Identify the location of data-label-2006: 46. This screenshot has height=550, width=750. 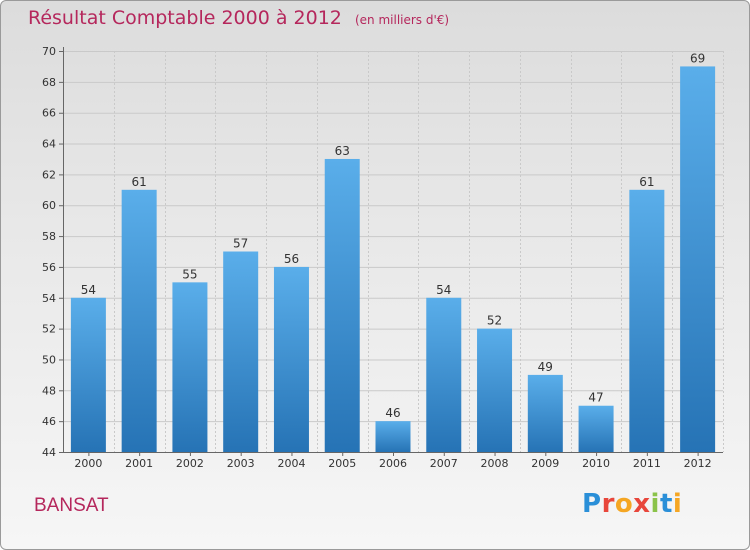
(392, 413).